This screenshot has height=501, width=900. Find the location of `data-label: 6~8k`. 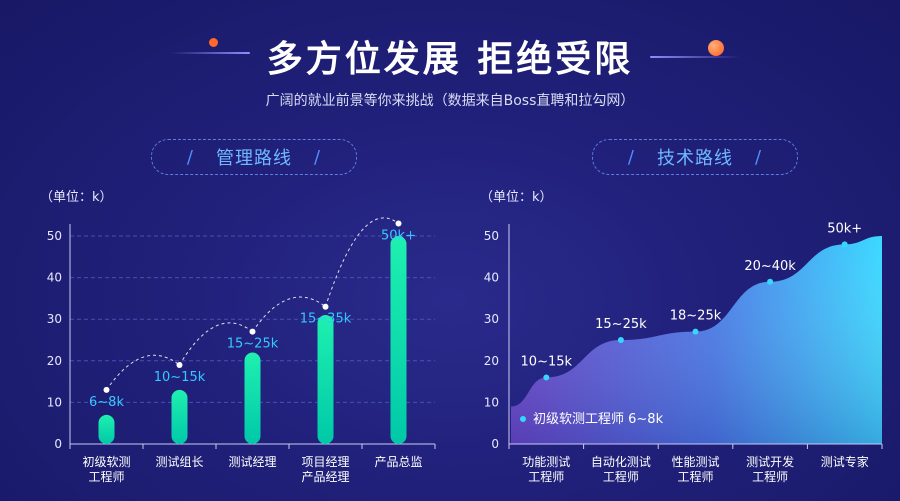

data-label: 6~8k is located at coordinates (106, 402).